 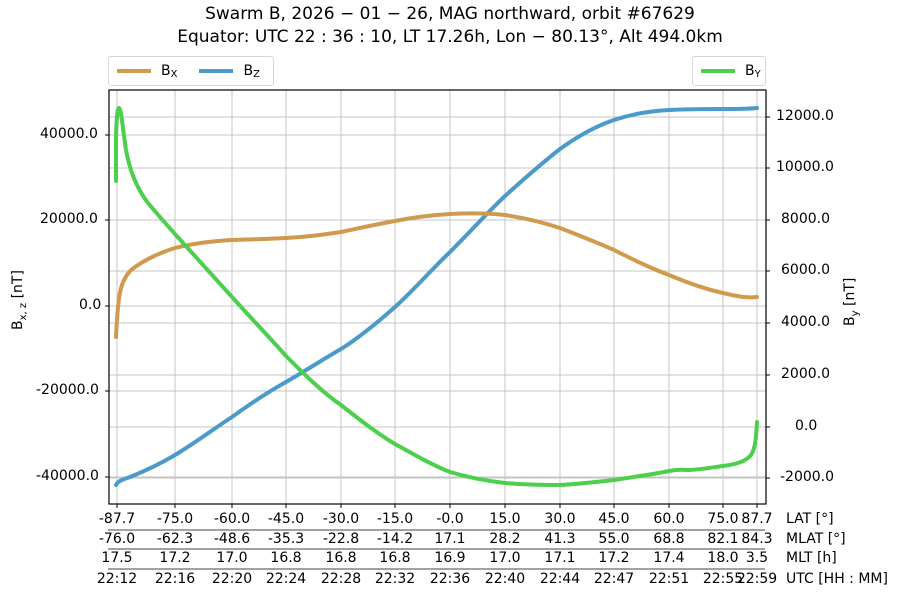 What do you see at coordinates (117, 519) in the screenshot?
I see `x-tick-label: -87.7` at bounding box center [117, 519].